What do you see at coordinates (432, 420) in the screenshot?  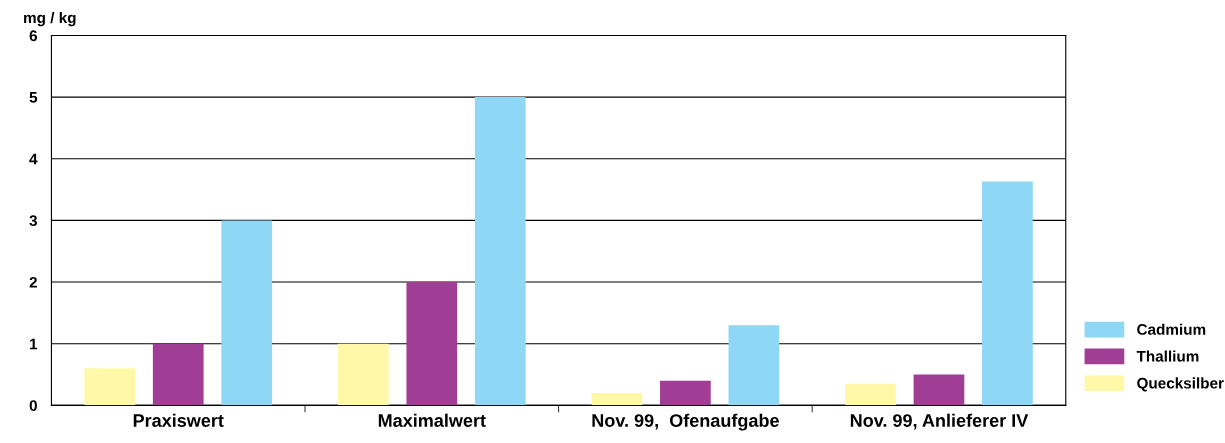 I see `x-tick-label: Maximalwert` at bounding box center [432, 420].